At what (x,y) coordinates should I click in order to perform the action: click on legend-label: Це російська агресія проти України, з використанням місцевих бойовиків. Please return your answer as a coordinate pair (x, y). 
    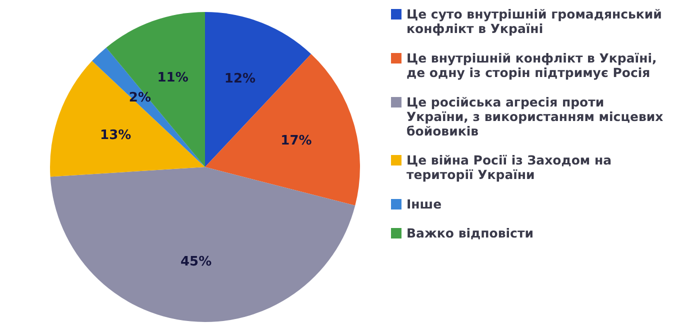
    Looking at the image, I should click on (535, 116).